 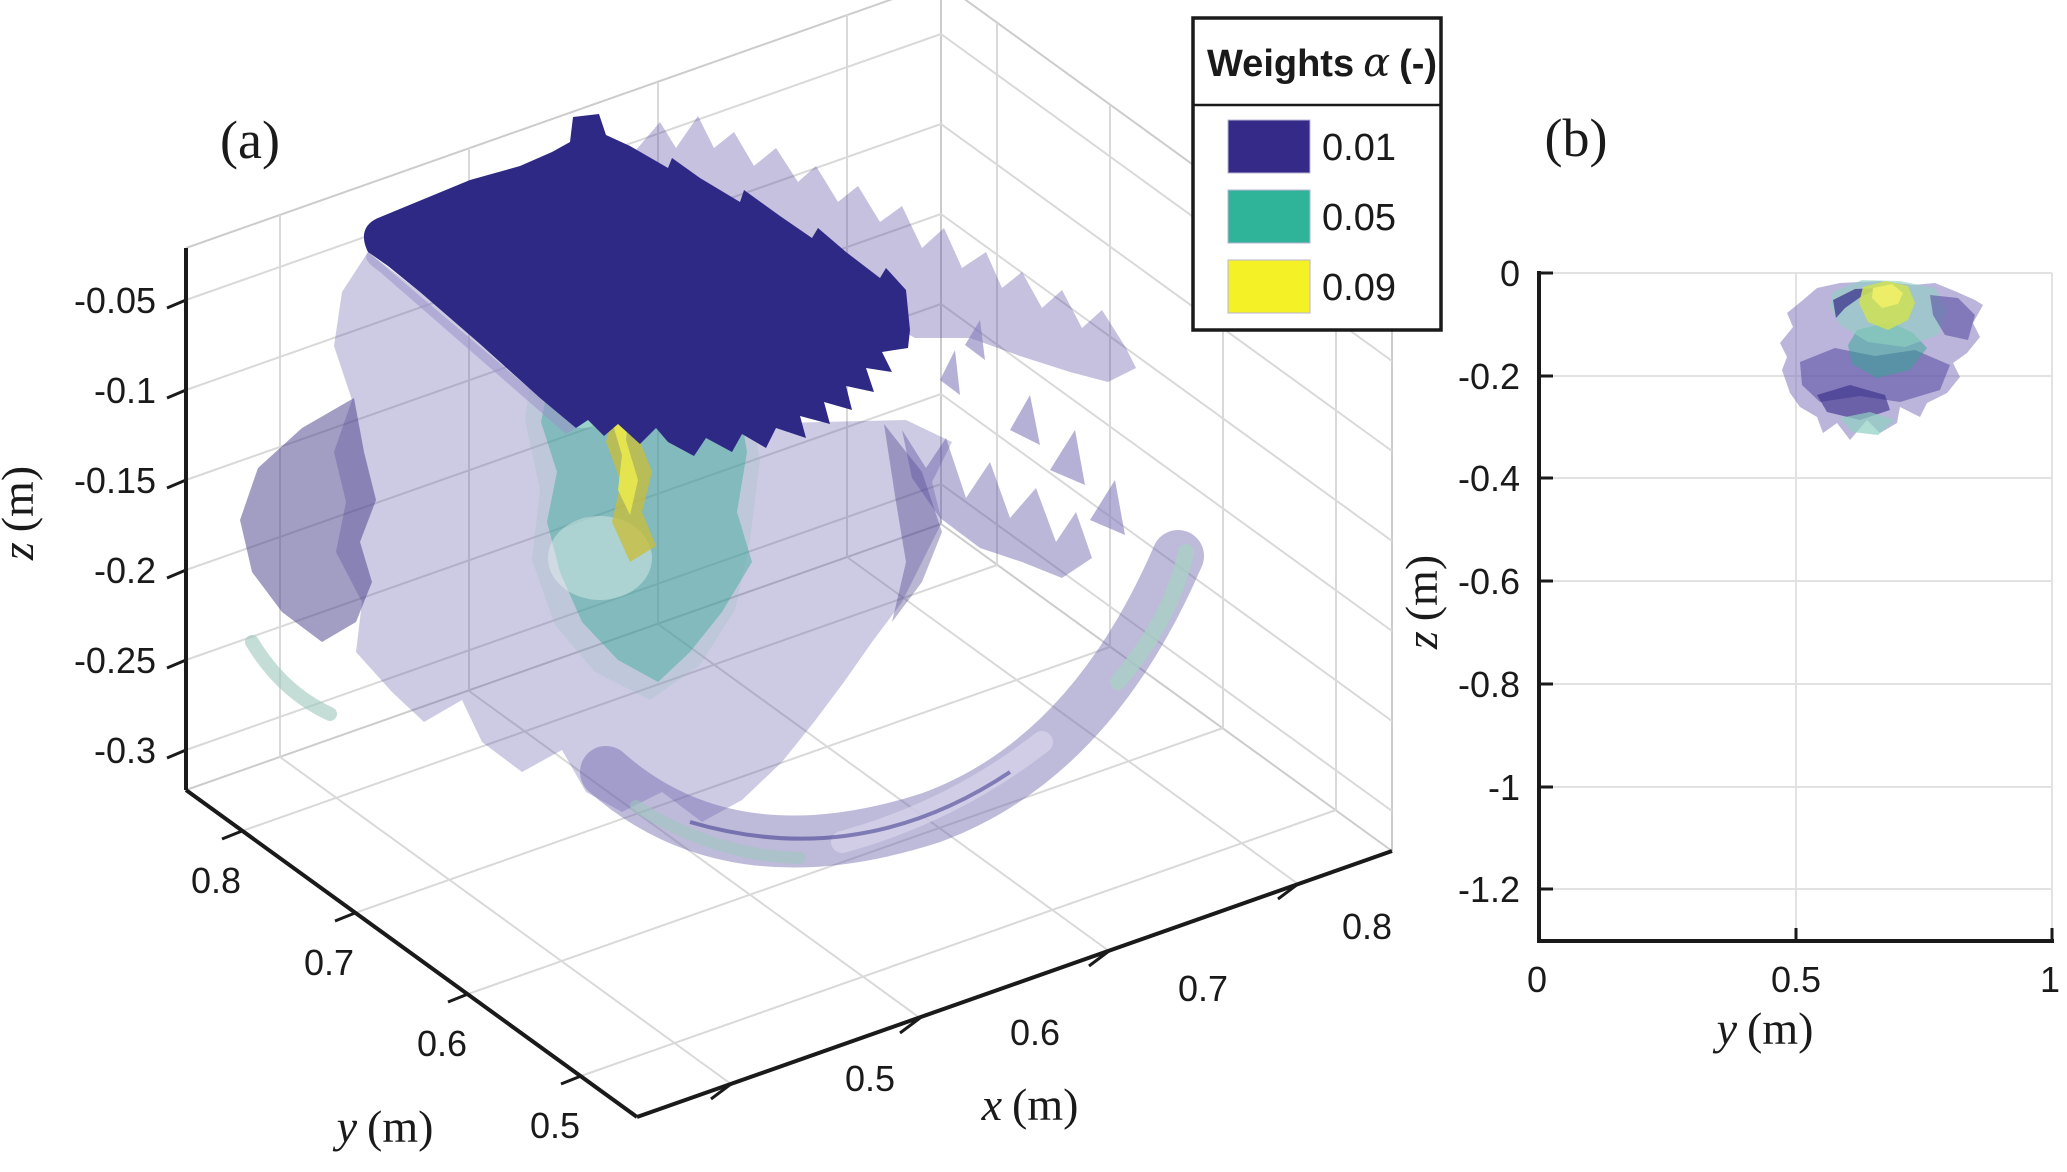 What do you see at coordinates (176, 529) in the screenshot?
I see `z-axis-ticks` at bounding box center [176, 529].